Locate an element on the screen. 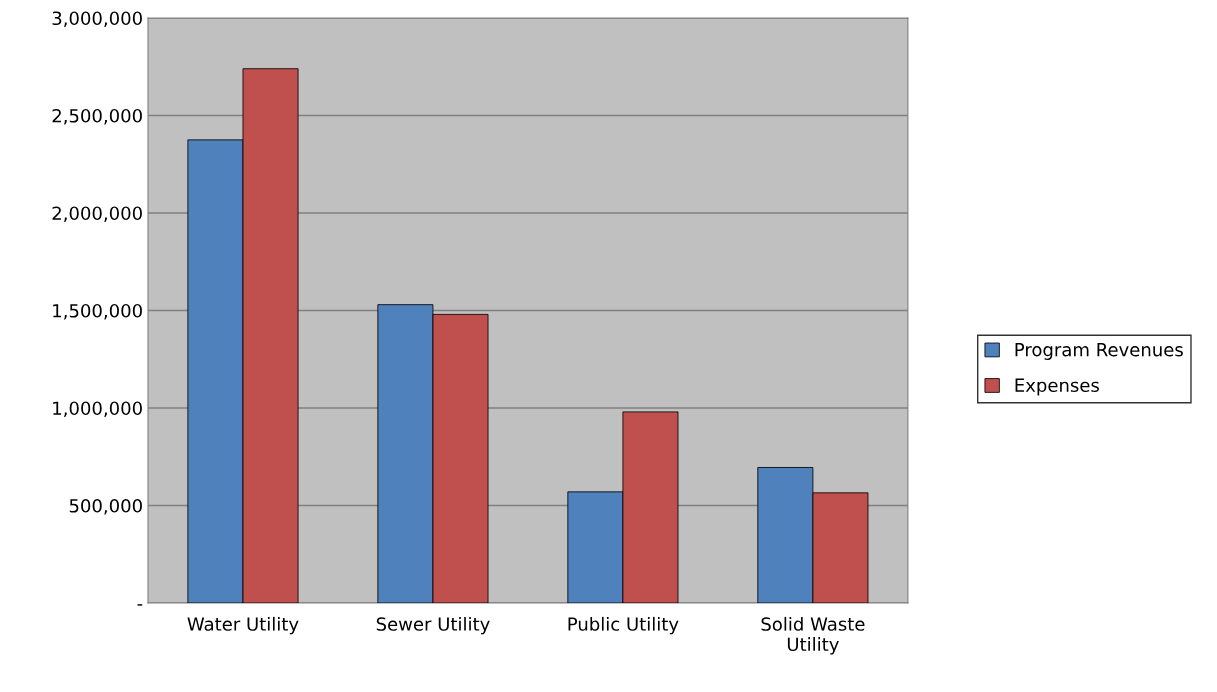 This screenshot has width=1217, height=692. y-tick-label: 1,000,000 is located at coordinates (97, 409).